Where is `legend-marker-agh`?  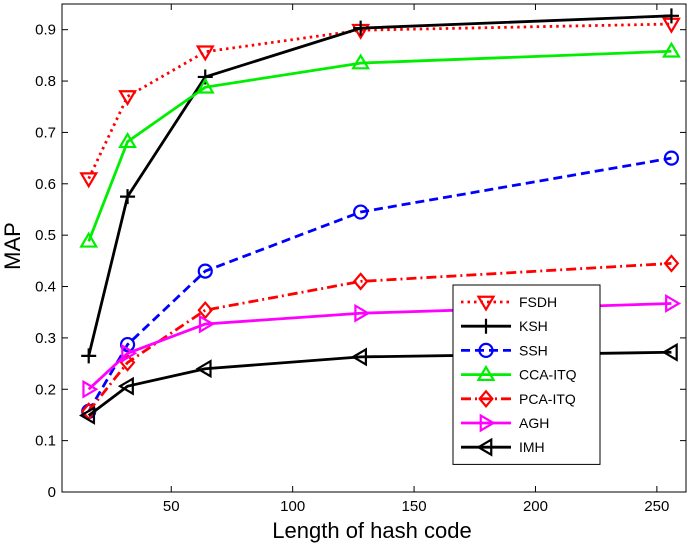 legend-marker-agh is located at coordinates (487, 423).